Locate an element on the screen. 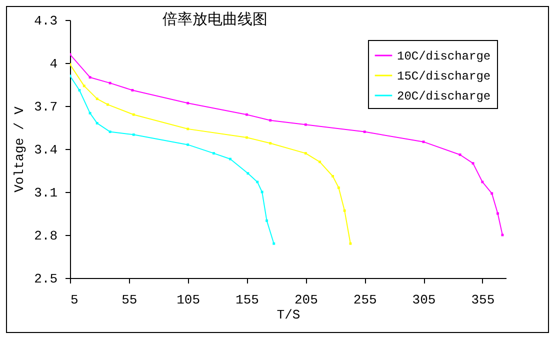  x-tick-label: 5 is located at coordinates (74, 300).